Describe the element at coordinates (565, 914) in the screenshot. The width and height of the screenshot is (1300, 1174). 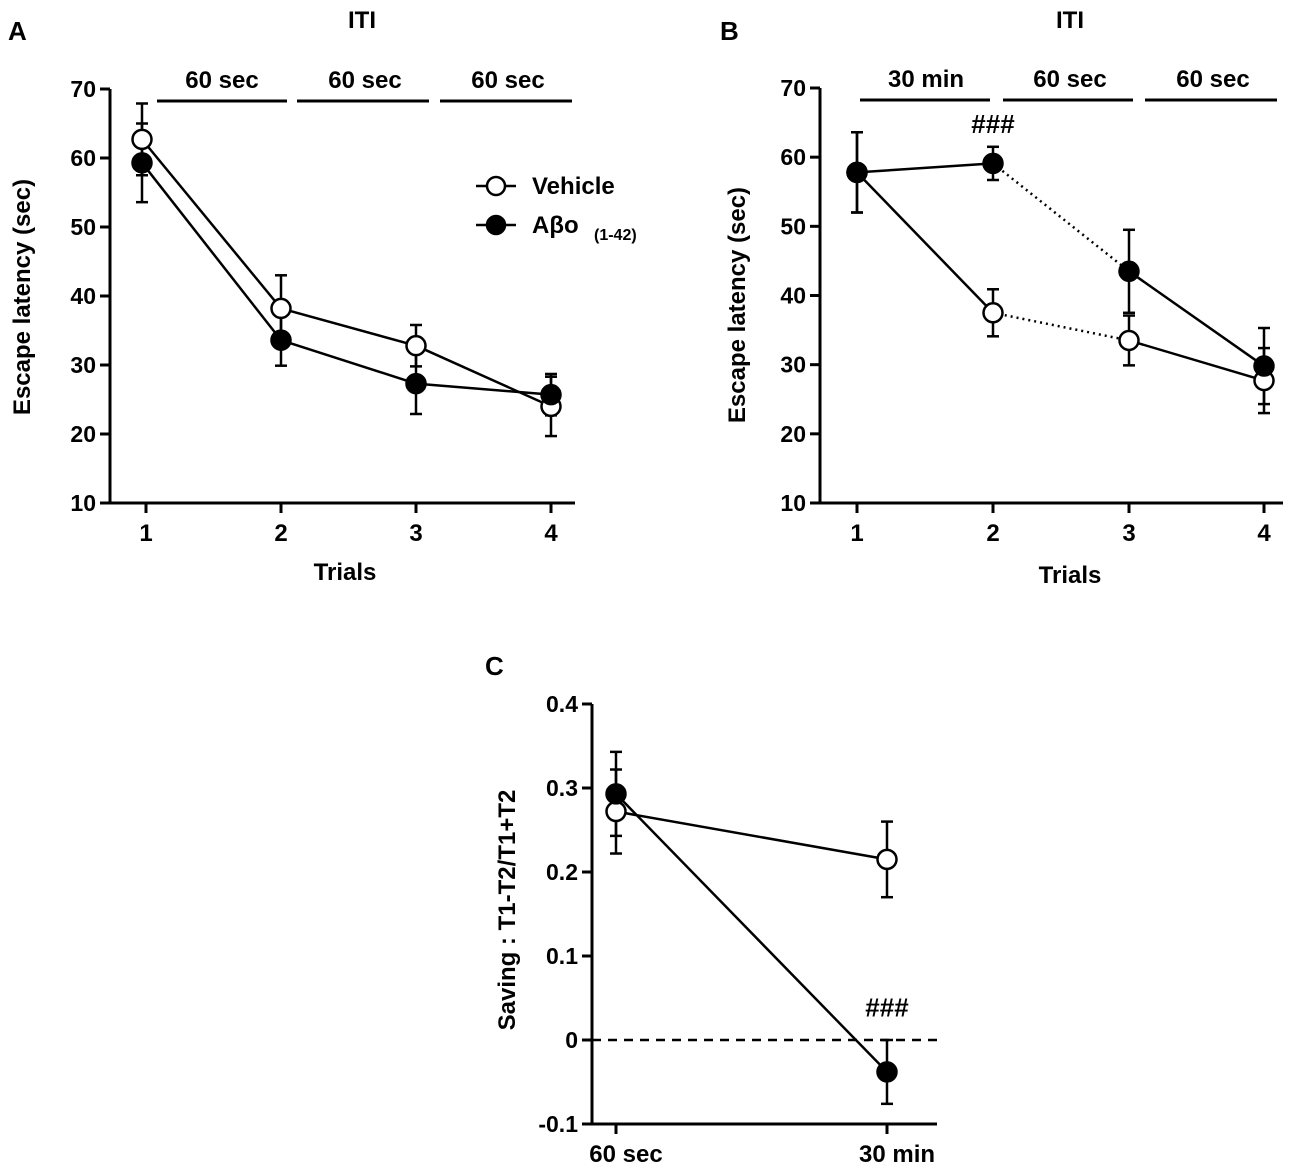
I see `panel-c-y-ticks: -0.1 0 0.1 0.2 0.3 0.4` at that location.